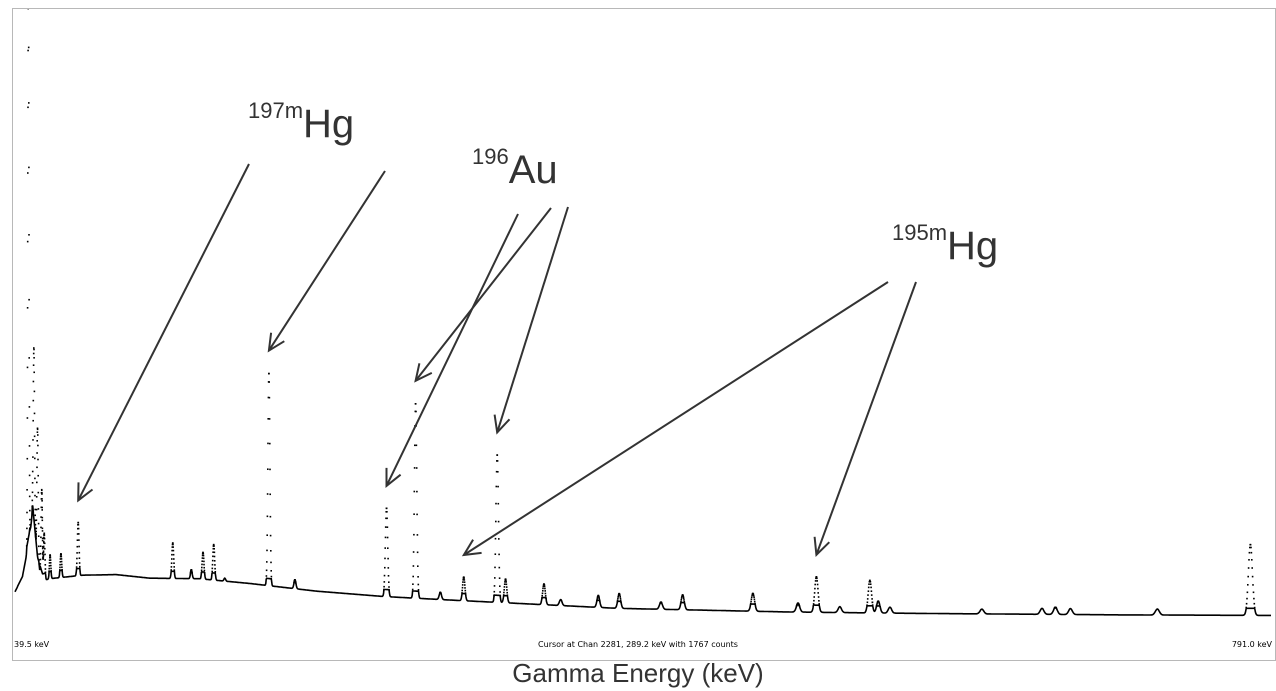 This screenshot has width=1276, height=691. What do you see at coordinates (515, 170) in the screenshot?
I see `annotation-au-196: 196Au` at bounding box center [515, 170].